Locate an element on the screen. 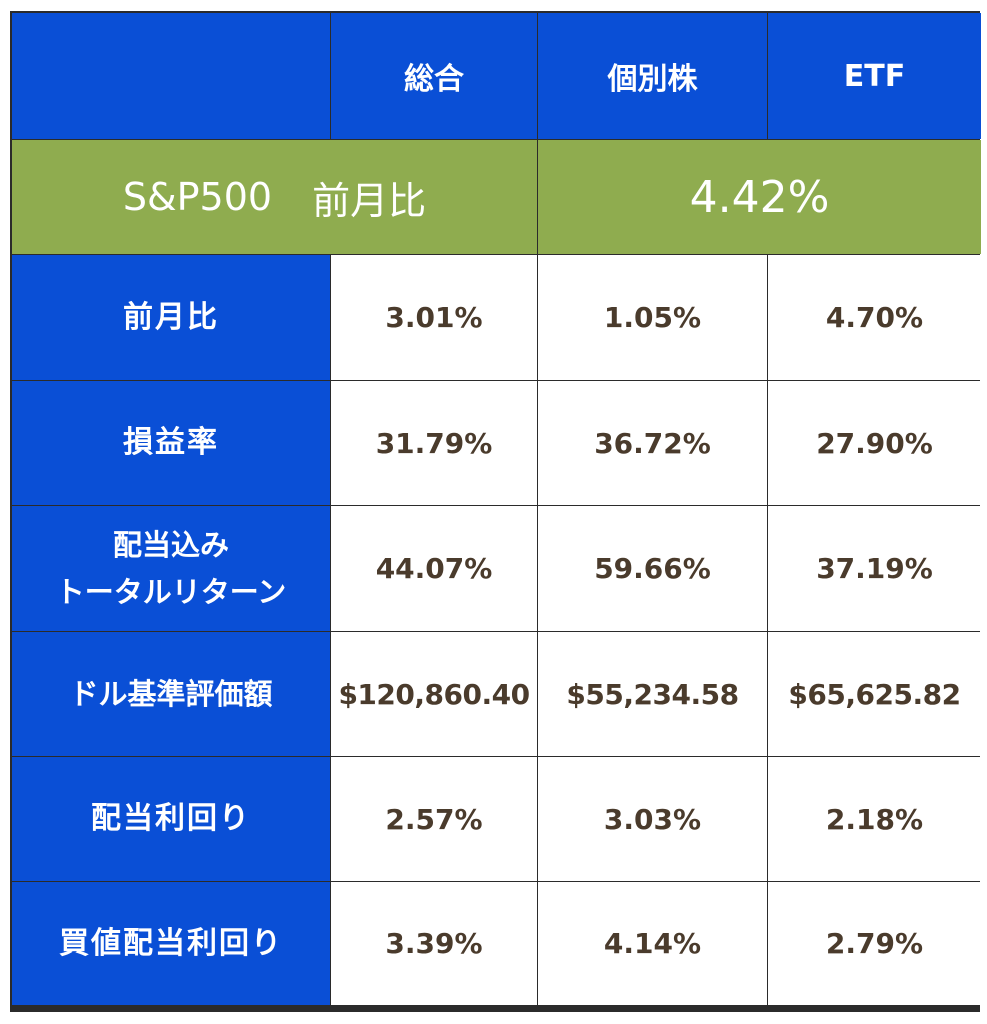 This screenshot has height=1024, width=987. row-label-yield-on-cost: 買値配当利回り is located at coordinates (171, 943).